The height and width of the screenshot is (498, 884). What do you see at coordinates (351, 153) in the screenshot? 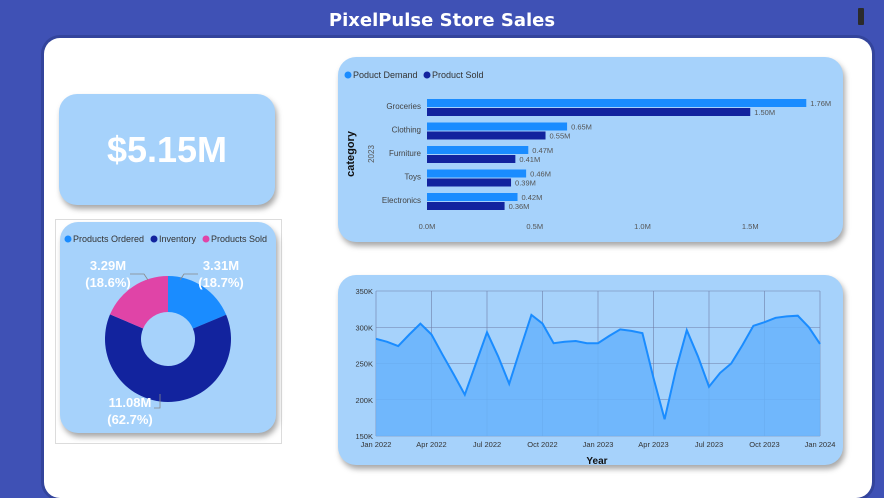
I see `bar-chart-y-axis-title: category` at bounding box center [351, 153].